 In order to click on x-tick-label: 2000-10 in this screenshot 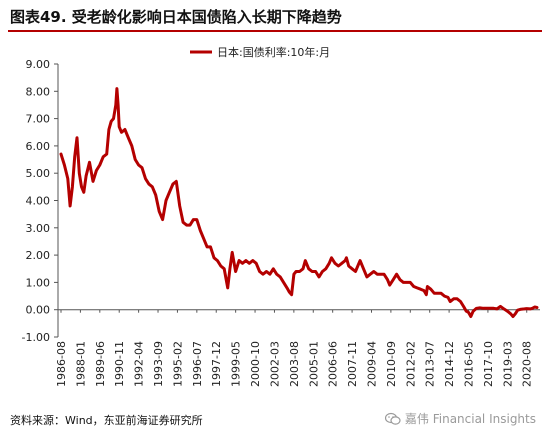, I will do `click(255, 364)`.